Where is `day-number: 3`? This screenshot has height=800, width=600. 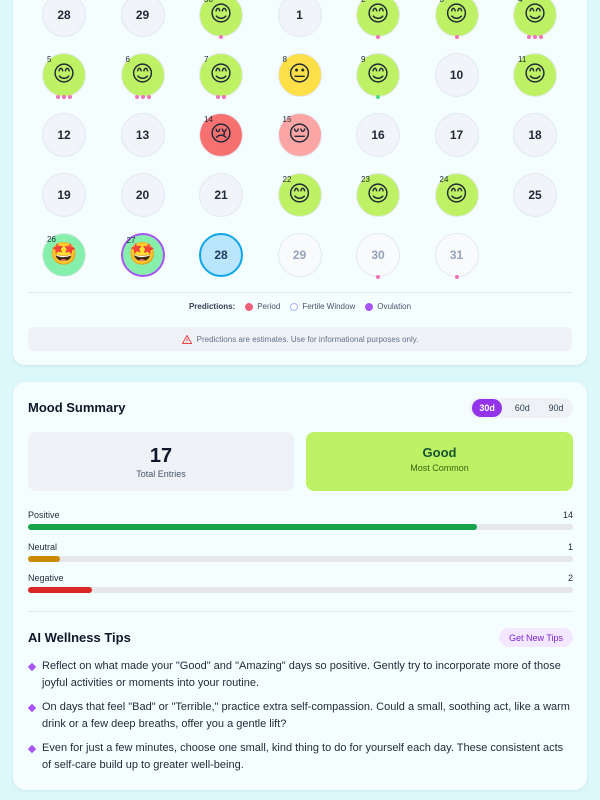
day-number: 3 is located at coordinates (442, 2).